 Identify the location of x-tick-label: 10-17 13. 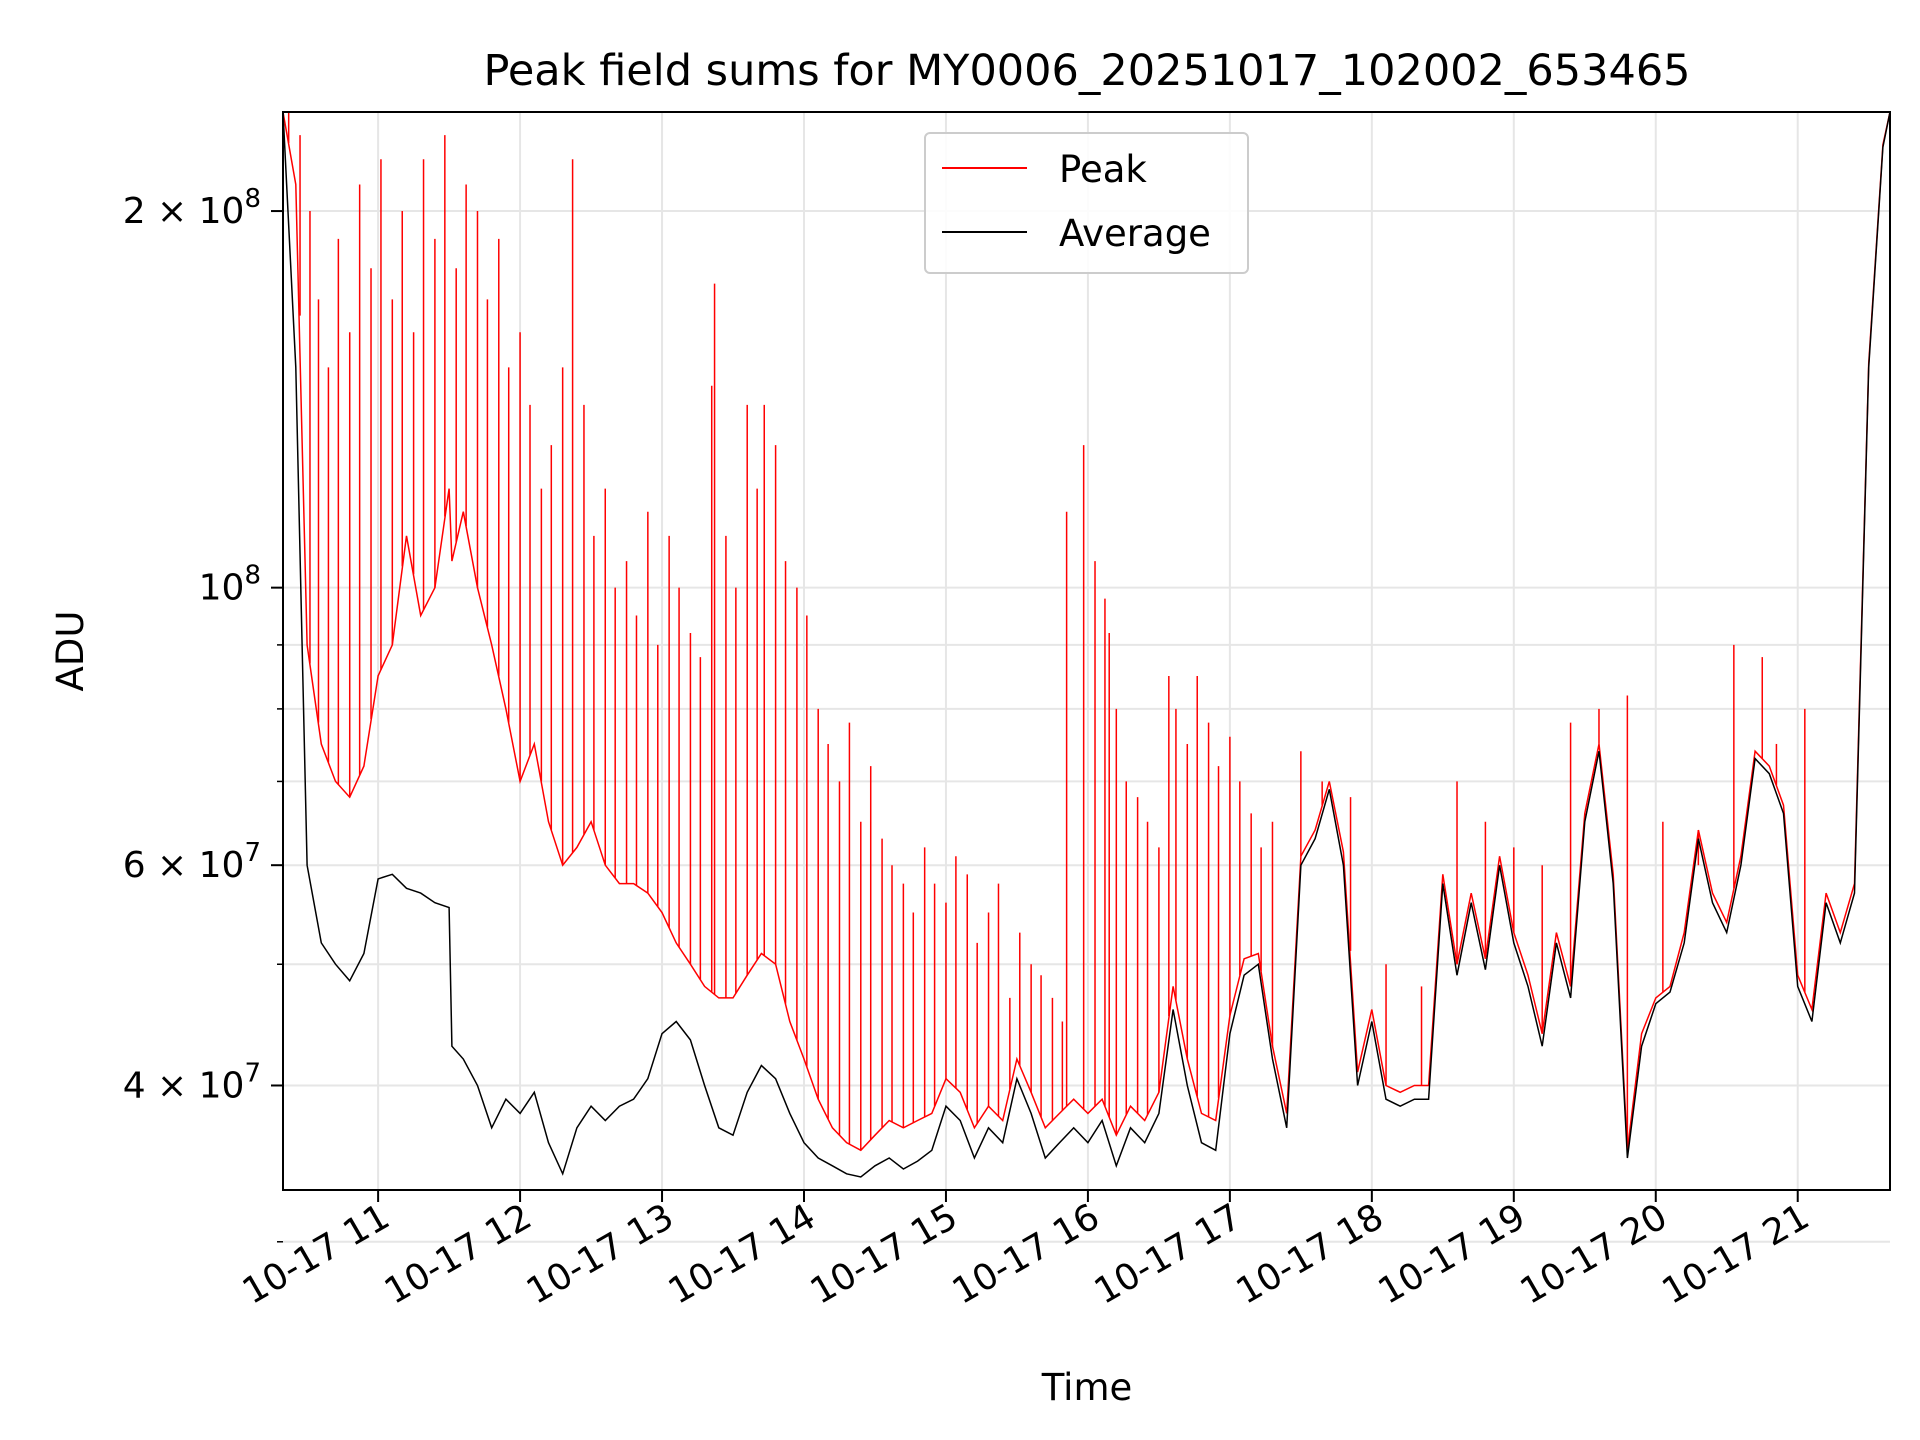
(600, 1254).